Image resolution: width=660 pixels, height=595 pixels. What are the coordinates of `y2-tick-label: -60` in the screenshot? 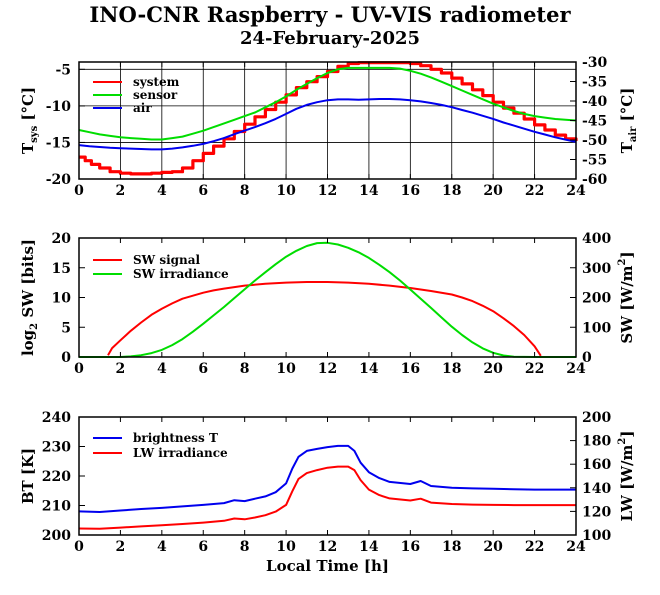 It's located at (595, 180).